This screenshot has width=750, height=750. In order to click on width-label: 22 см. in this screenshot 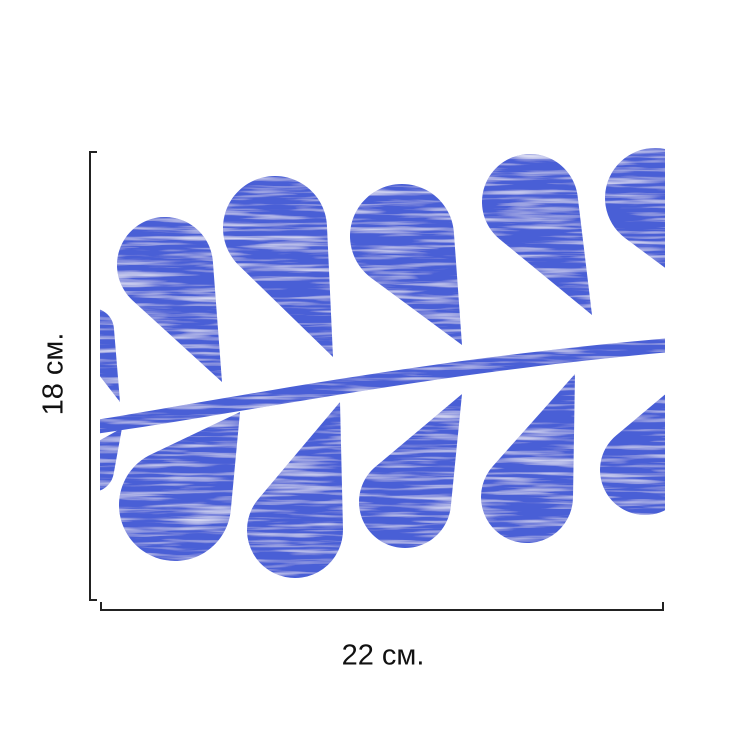, I will do `click(383, 656)`.